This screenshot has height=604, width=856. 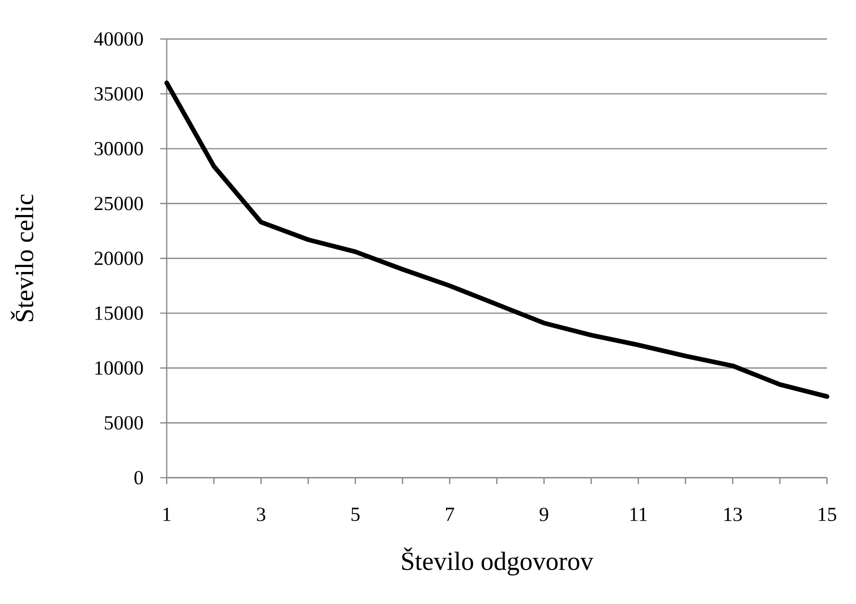 What do you see at coordinates (544, 515) in the screenshot?
I see `x-tick-label: 9` at bounding box center [544, 515].